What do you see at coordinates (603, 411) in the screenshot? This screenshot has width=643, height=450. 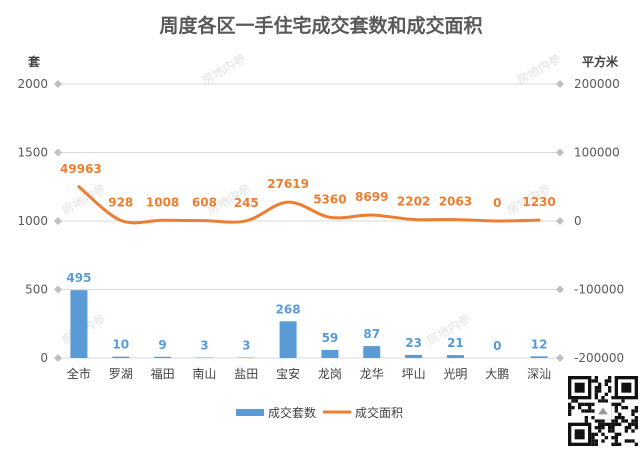 I see `qr-code-image` at bounding box center [603, 411].